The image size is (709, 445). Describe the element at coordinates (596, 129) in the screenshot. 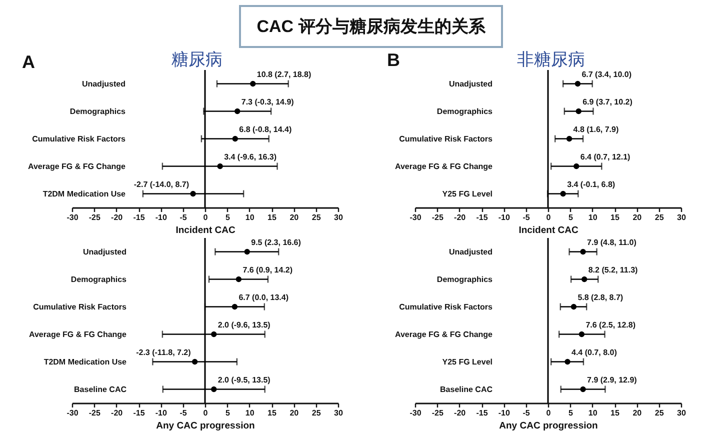

I see `data-label: 4.8 (1.6, 7.9)` at that location.